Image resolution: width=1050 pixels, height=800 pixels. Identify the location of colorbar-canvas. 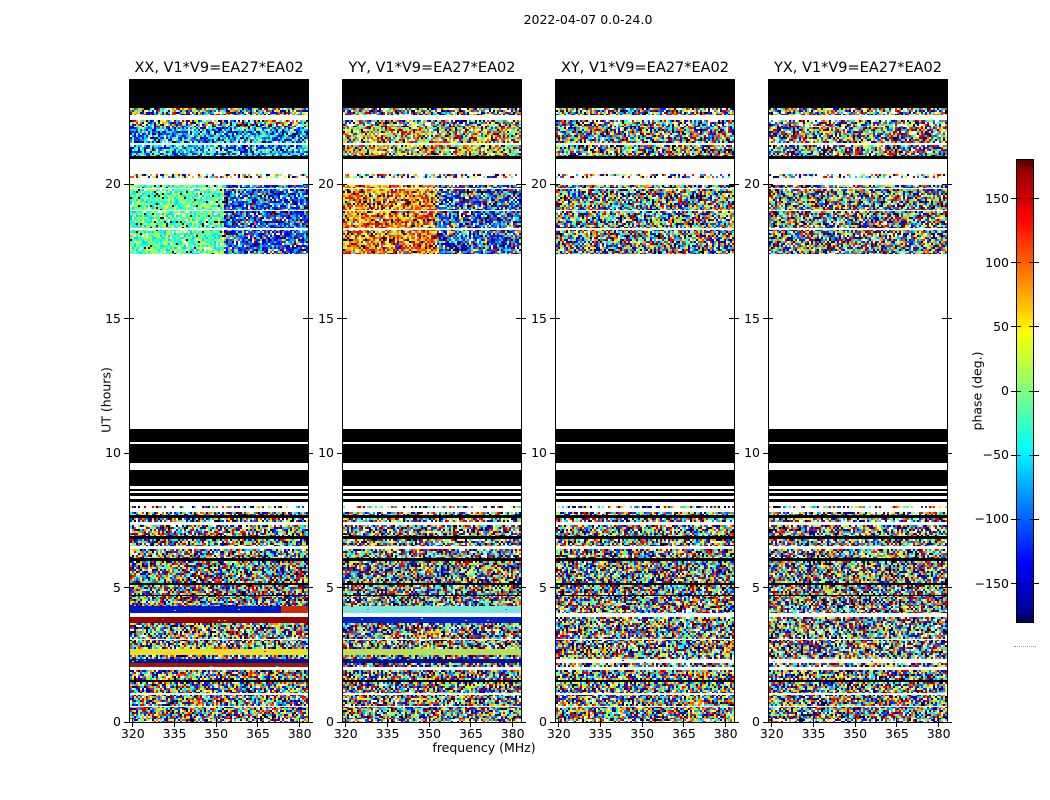
(1025, 391).